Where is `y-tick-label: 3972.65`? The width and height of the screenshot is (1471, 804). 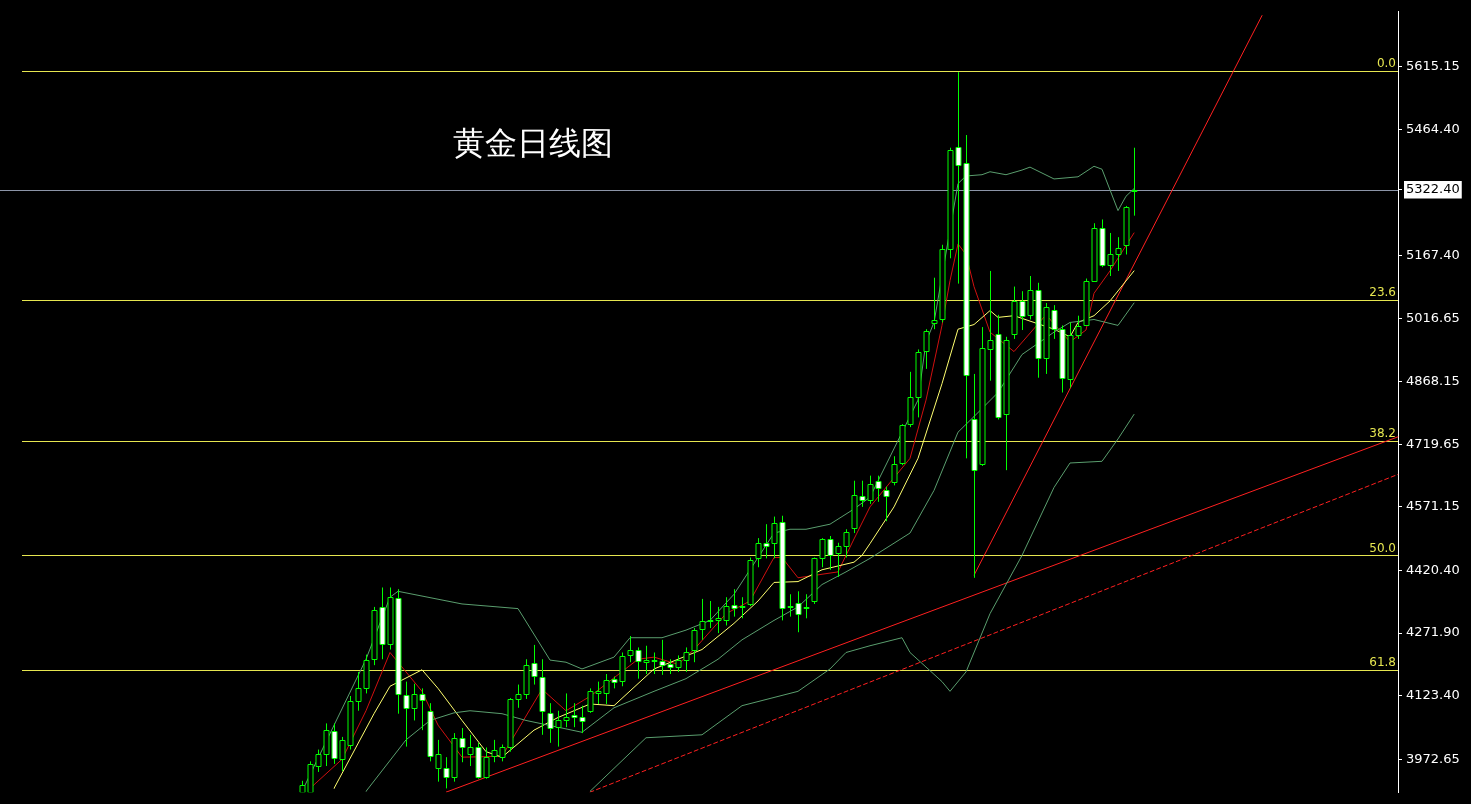
y-tick-label: 3972.65 is located at coordinates (1433, 758).